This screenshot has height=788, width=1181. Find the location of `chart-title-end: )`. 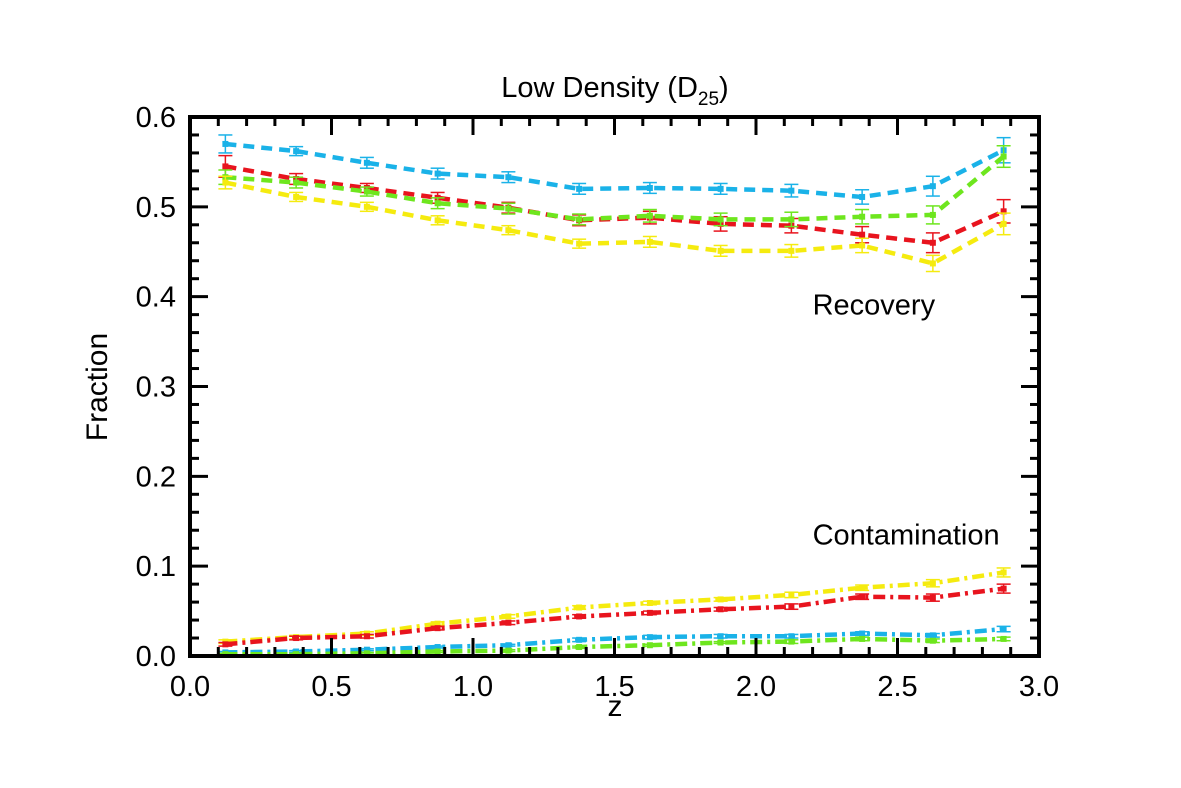

chart-title-end: ) is located at coordinates (724, 88).